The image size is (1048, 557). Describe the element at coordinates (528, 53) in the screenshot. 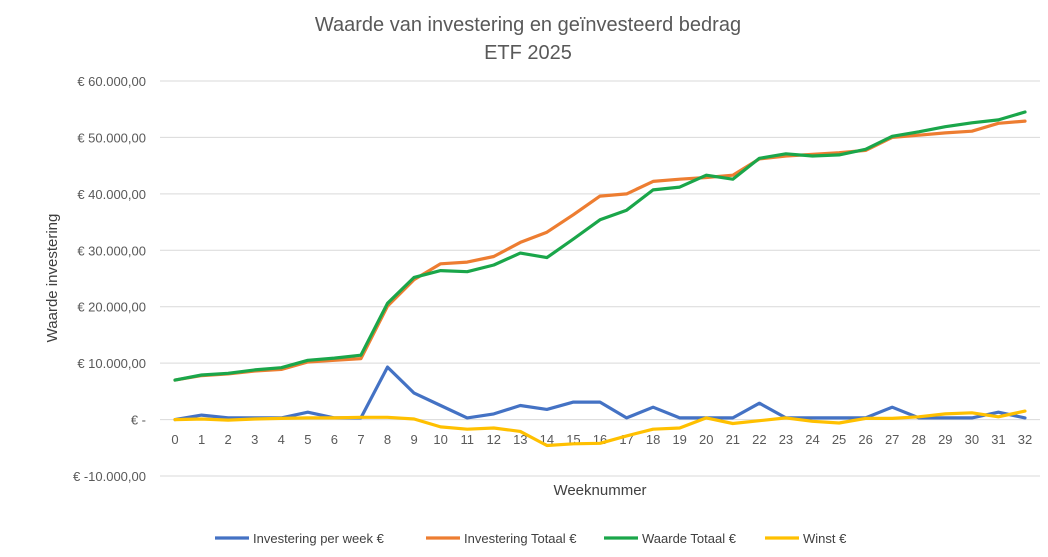

I see `chart-subtitle: ETF 2025` at that location.